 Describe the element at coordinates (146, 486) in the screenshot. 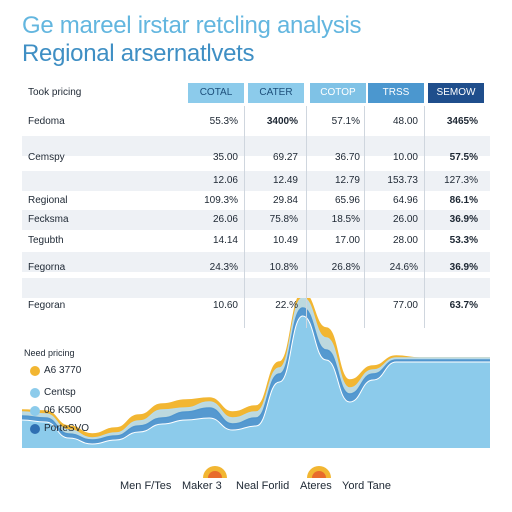

I see `footer-label: Men F/Tes` at that location.